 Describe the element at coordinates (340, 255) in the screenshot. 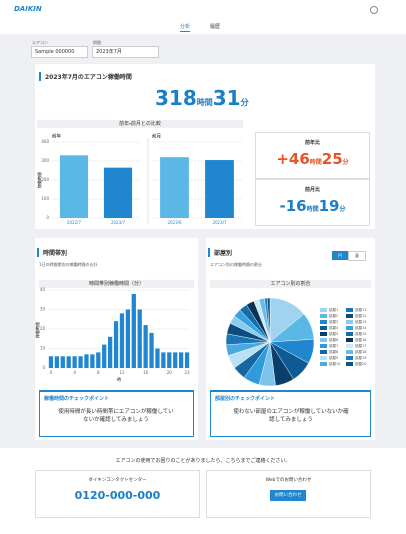

I see `toggle-button: 円` at that location.